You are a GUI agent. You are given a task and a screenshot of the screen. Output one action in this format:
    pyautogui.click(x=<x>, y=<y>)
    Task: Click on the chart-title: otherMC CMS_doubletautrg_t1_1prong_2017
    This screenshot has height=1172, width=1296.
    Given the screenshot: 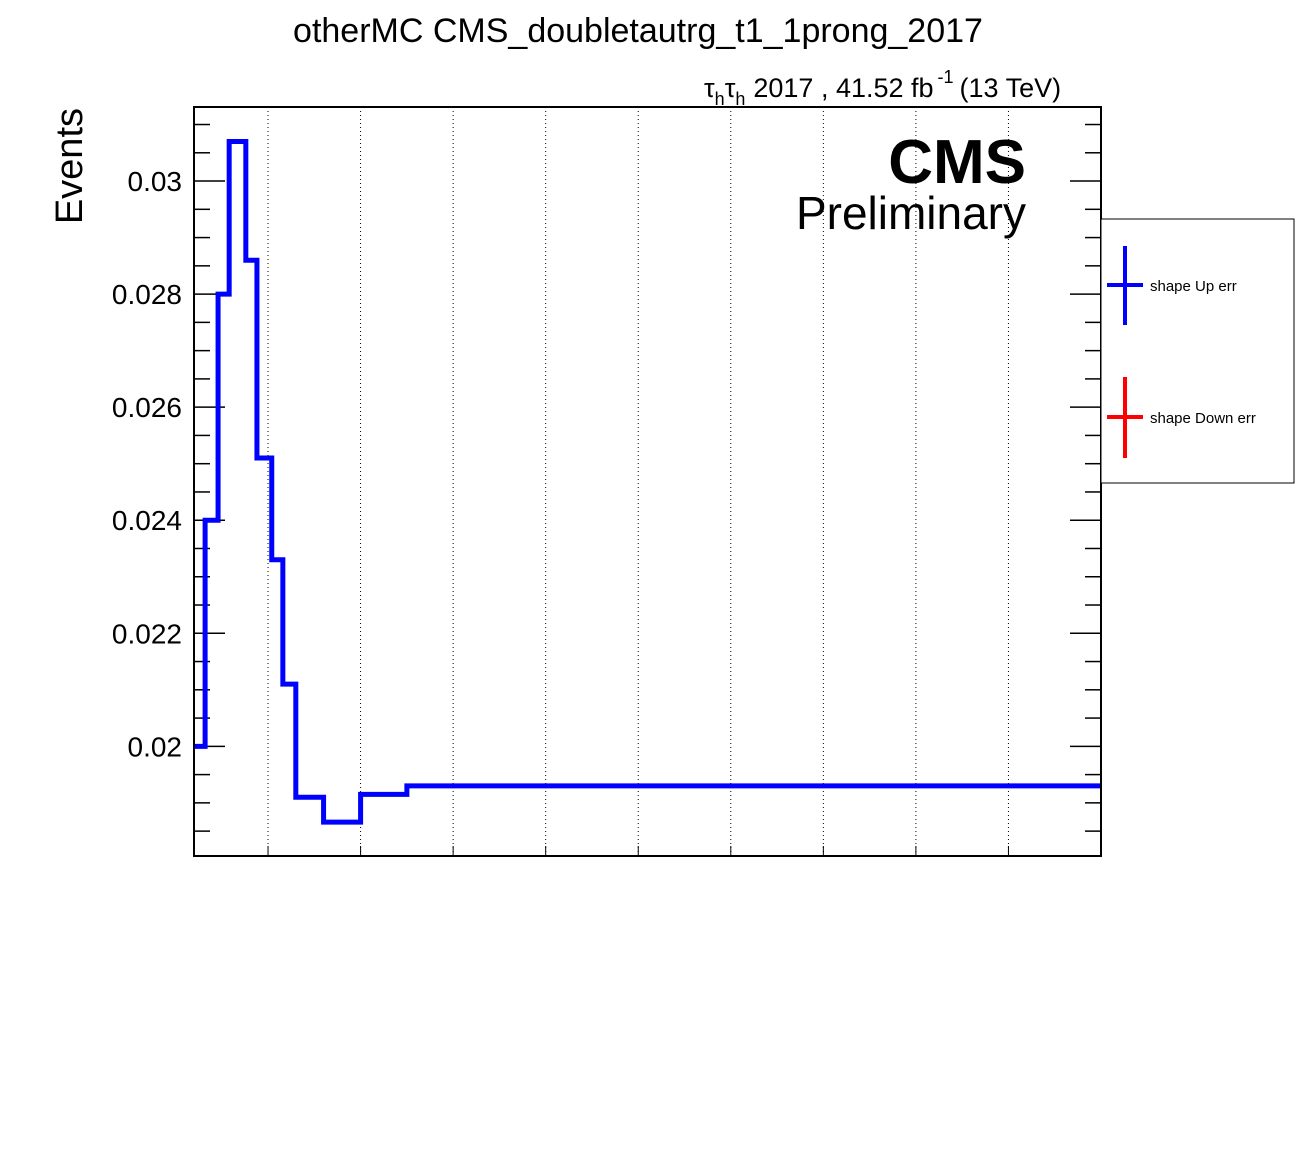 What is the action you would take?
    pyautogui.click(x=638, y=31)
    